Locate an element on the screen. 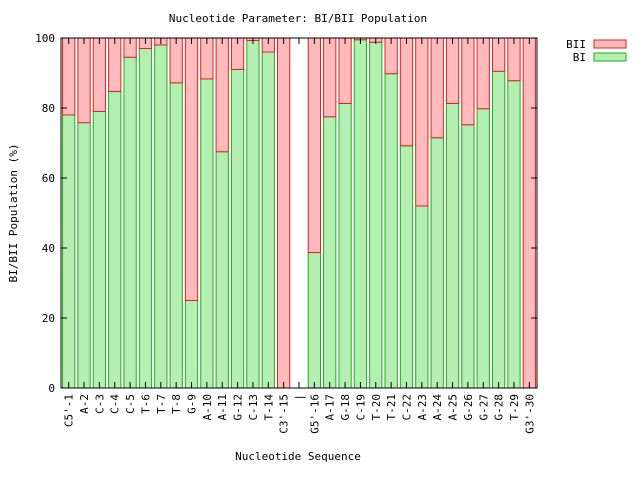 Image resolution: width=640 pixels, height=480 pixels. chart-title: Nucleotide Parameter: BI/BII Population is located at coordinates (298, 18).